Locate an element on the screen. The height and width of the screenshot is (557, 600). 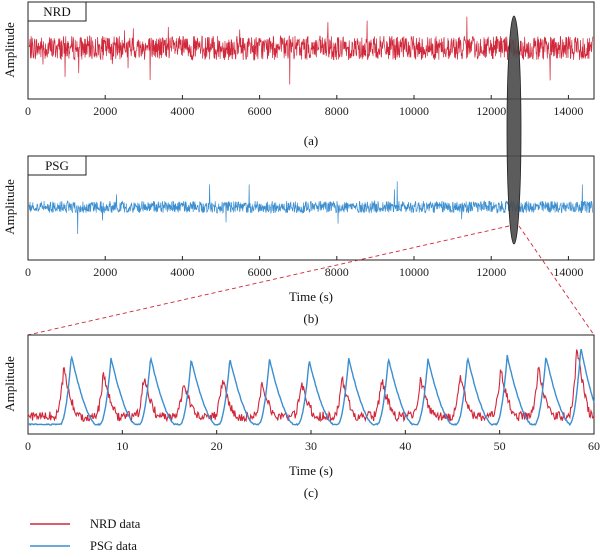
panel-c-caption: (c) is located at coordinates (311, 492).